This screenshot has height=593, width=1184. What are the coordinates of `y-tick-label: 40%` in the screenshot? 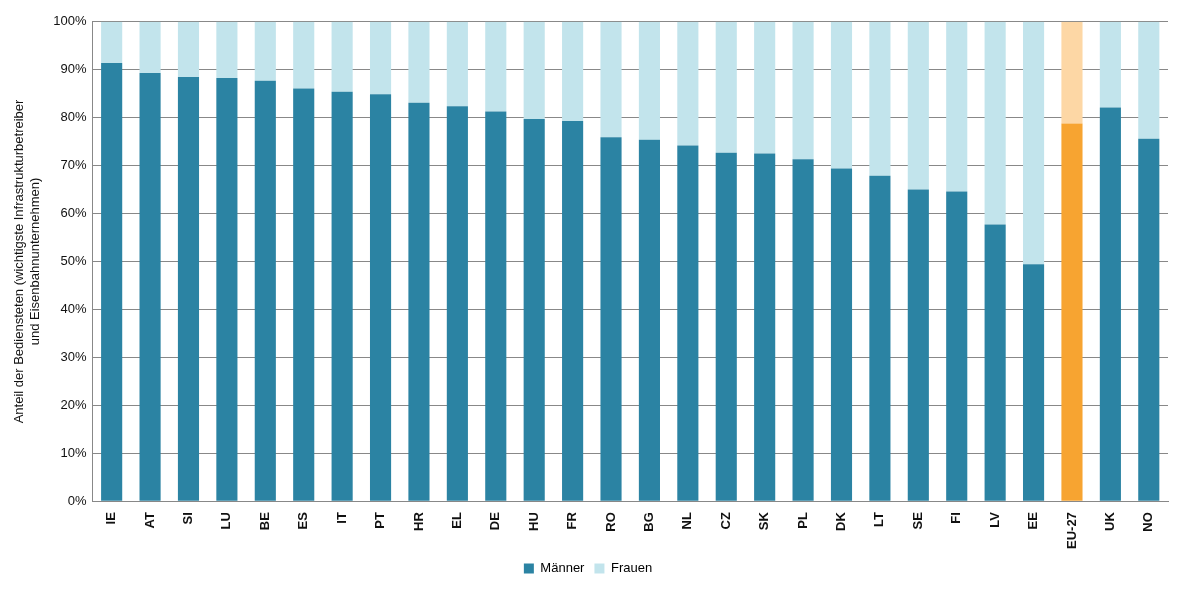 It's located at (73, 308).